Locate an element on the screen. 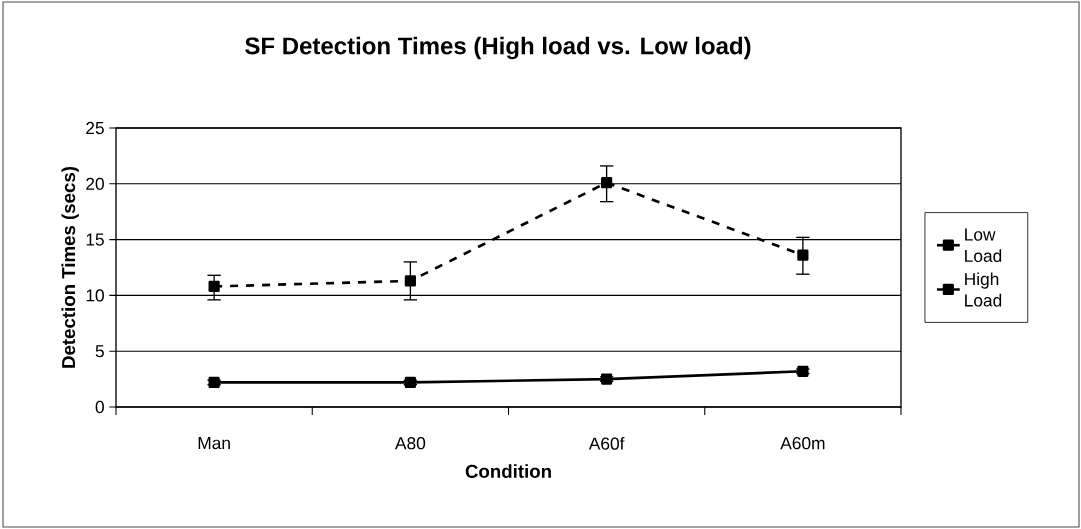 The height and width of the screenshot is (529, 1081). y-tick-label: 5 is located at coordinates (99, 351).